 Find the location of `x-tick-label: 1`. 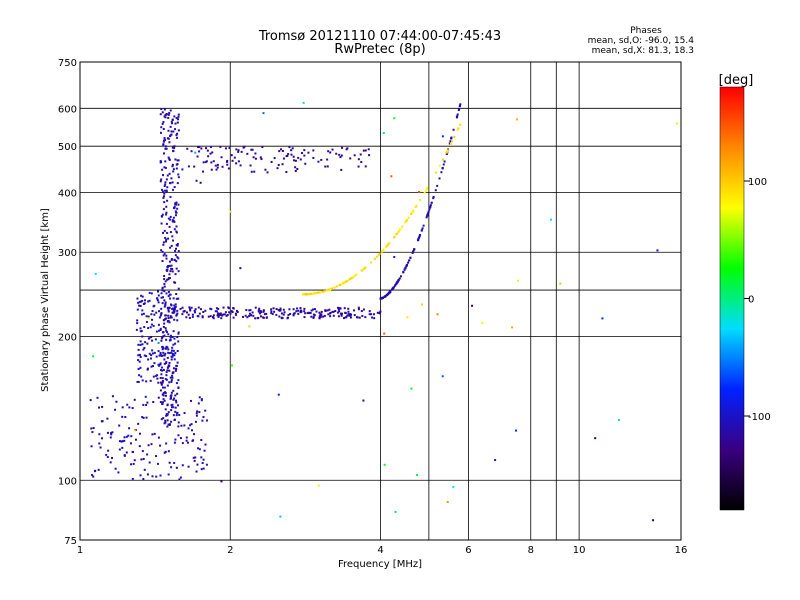

x-tick-label: 1 is located at coordinates (80, 550).